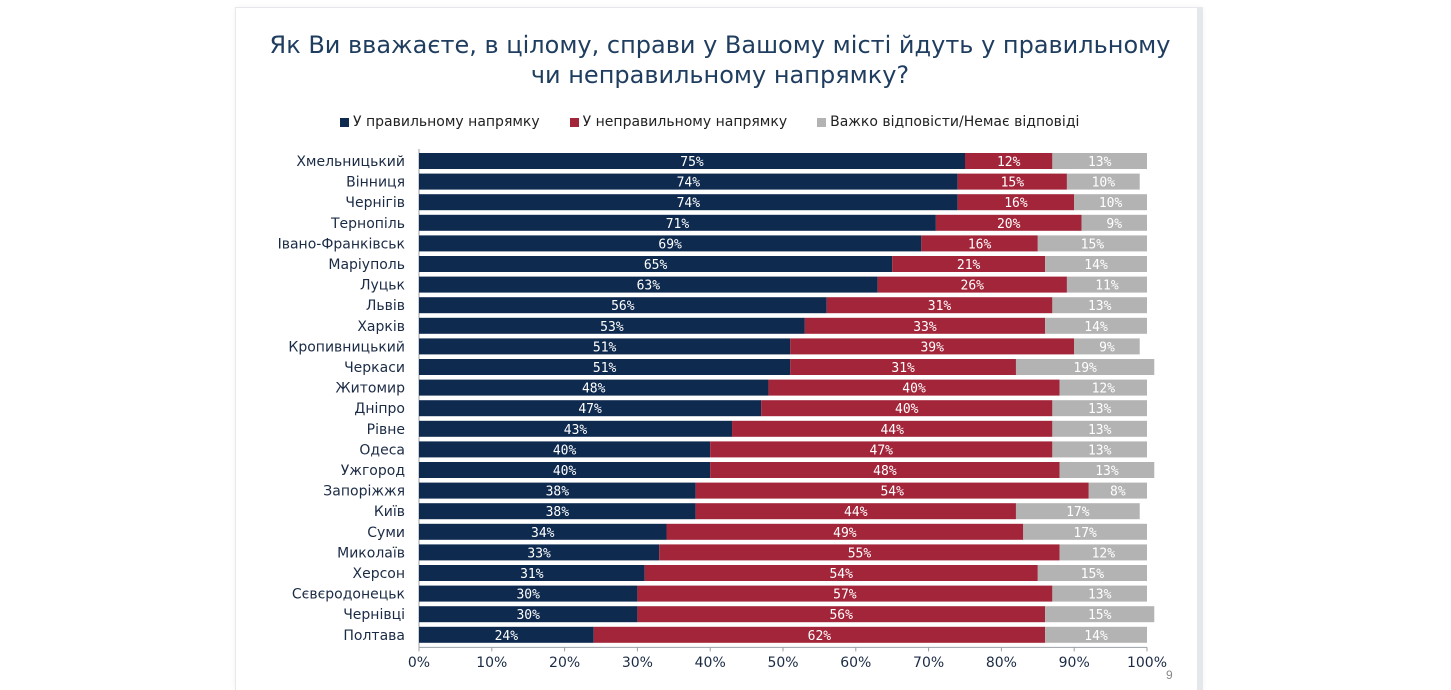 The image size is (1451, 690). I want to click on data-label: 33%, so click(925, 327).